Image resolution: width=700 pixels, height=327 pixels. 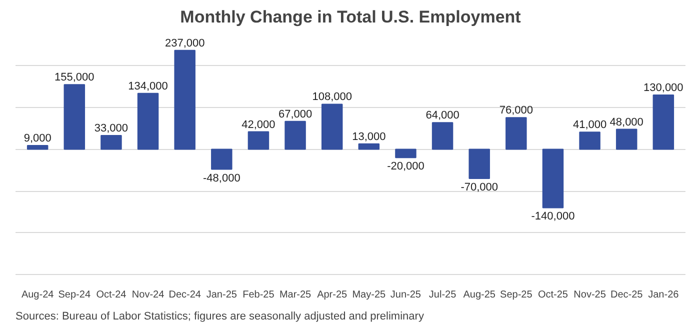 I want to click on x-tick-label: Sep-24, so click(x=74, y=295).